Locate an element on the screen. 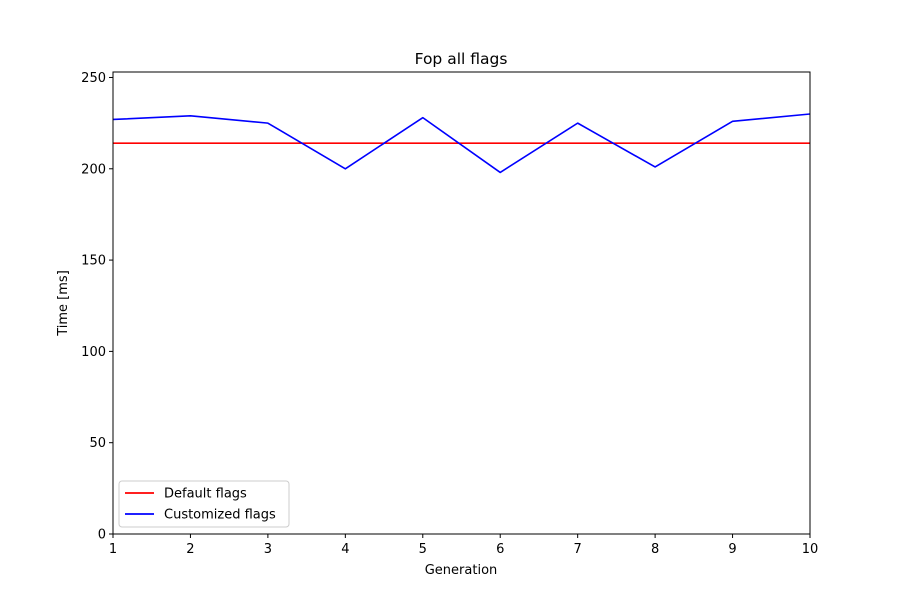 The width and height of the screenshot is (900, 604). legend: Default flags Customized flags is located at coordinates (204, 504).